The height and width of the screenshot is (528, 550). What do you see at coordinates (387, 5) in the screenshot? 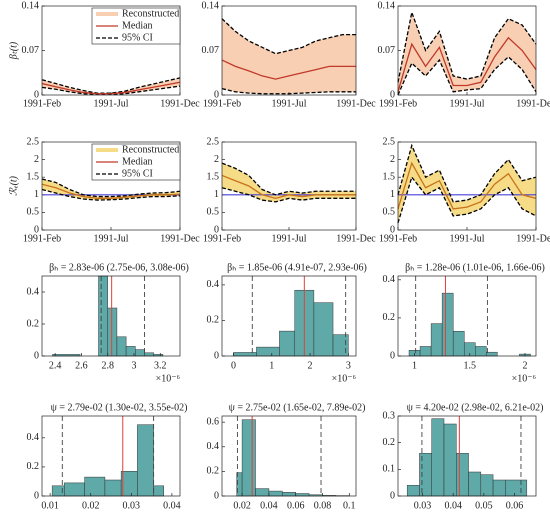
I see `y-tick-label: 0.14` at bounding box center [387, 5].